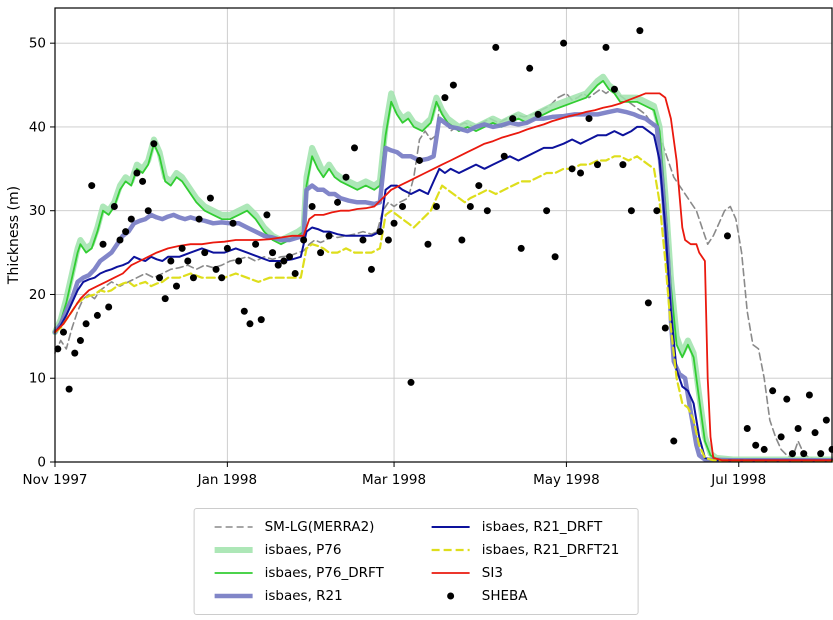  I want to click on y-tick-label: 20, so click(37, 295).